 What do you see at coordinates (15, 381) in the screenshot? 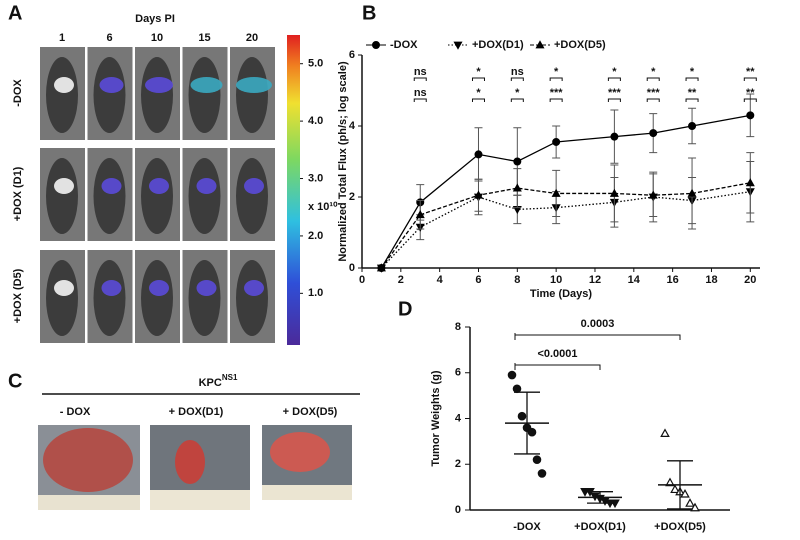
I see `panel-label: C` at bounding box center [15, 381].